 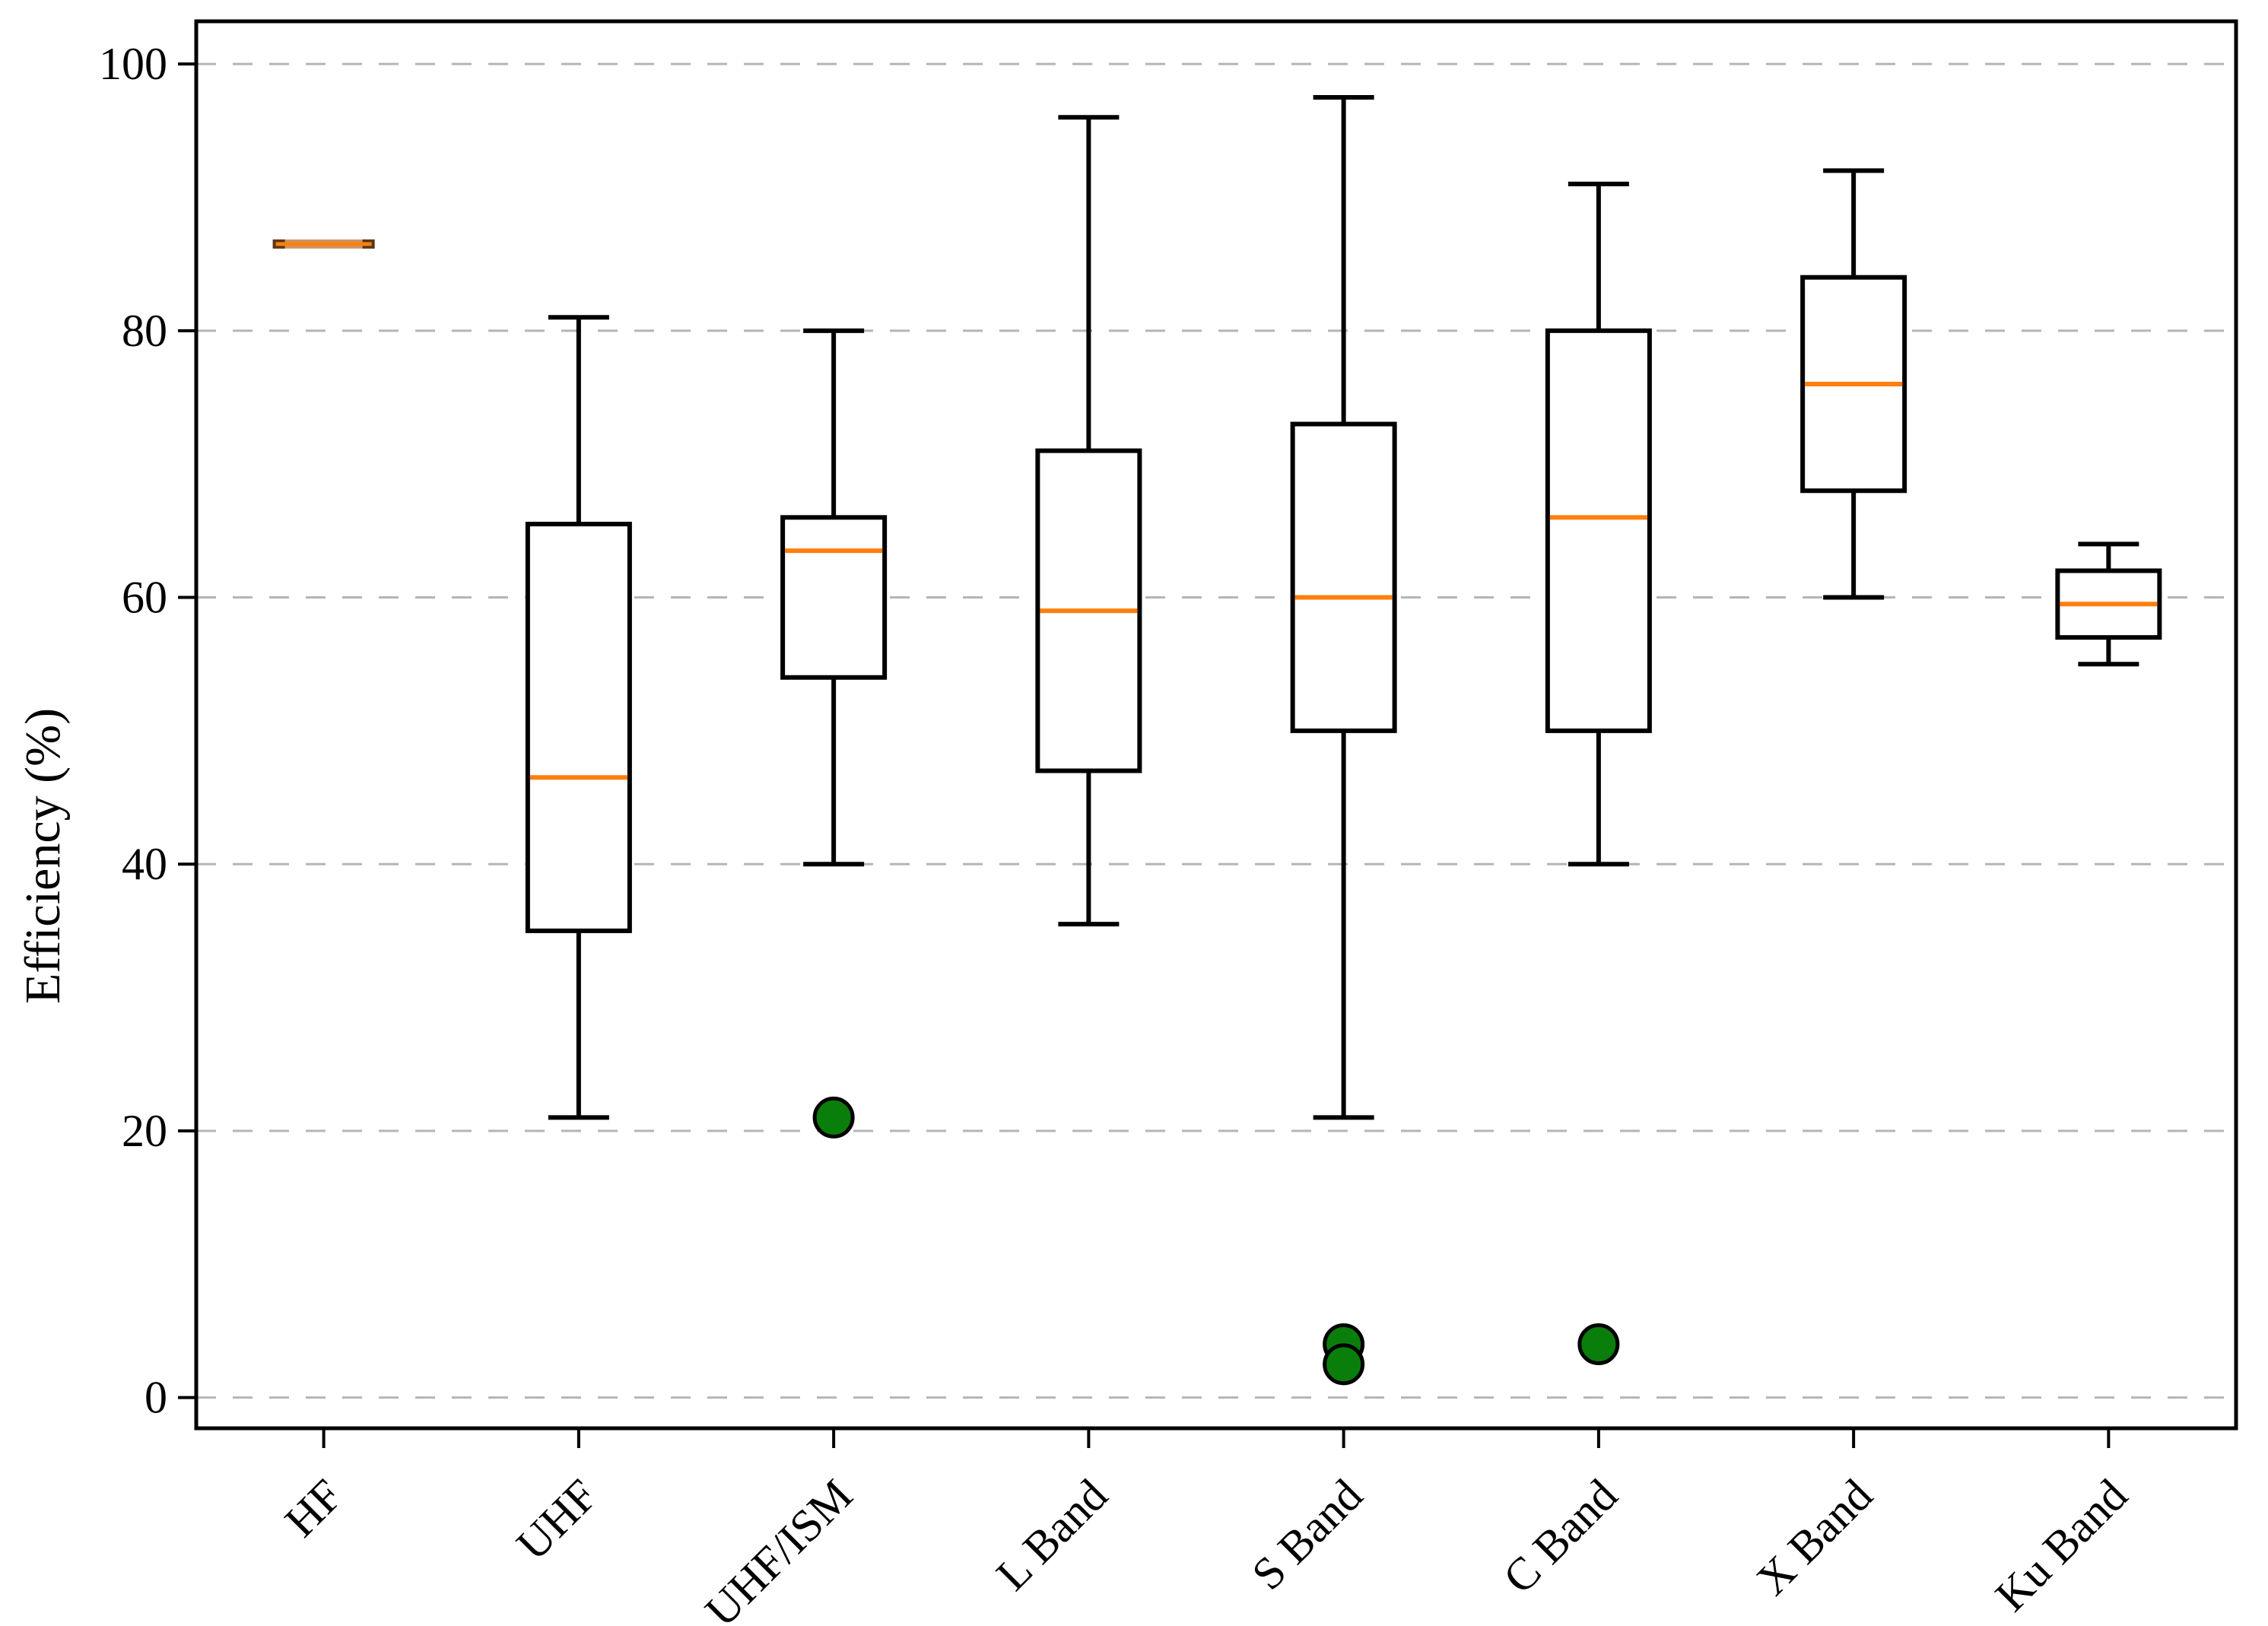 What do you see at coordinates (2061, 1545) in the screenshot?
I see `x-tick-label-7: Ku Band` at bounding box center [2061, 1545].